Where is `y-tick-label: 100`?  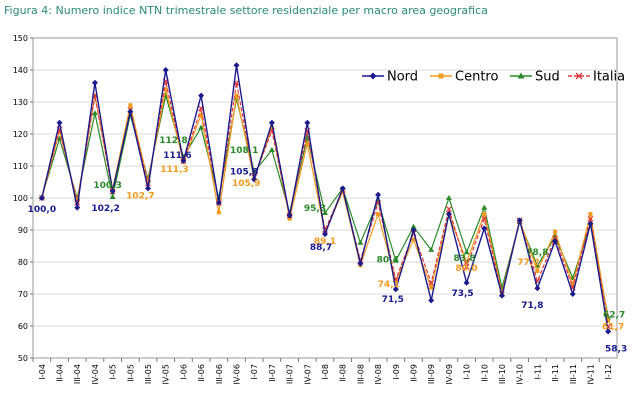 y-tick-label: 100 is located at coordinates (20, 198).